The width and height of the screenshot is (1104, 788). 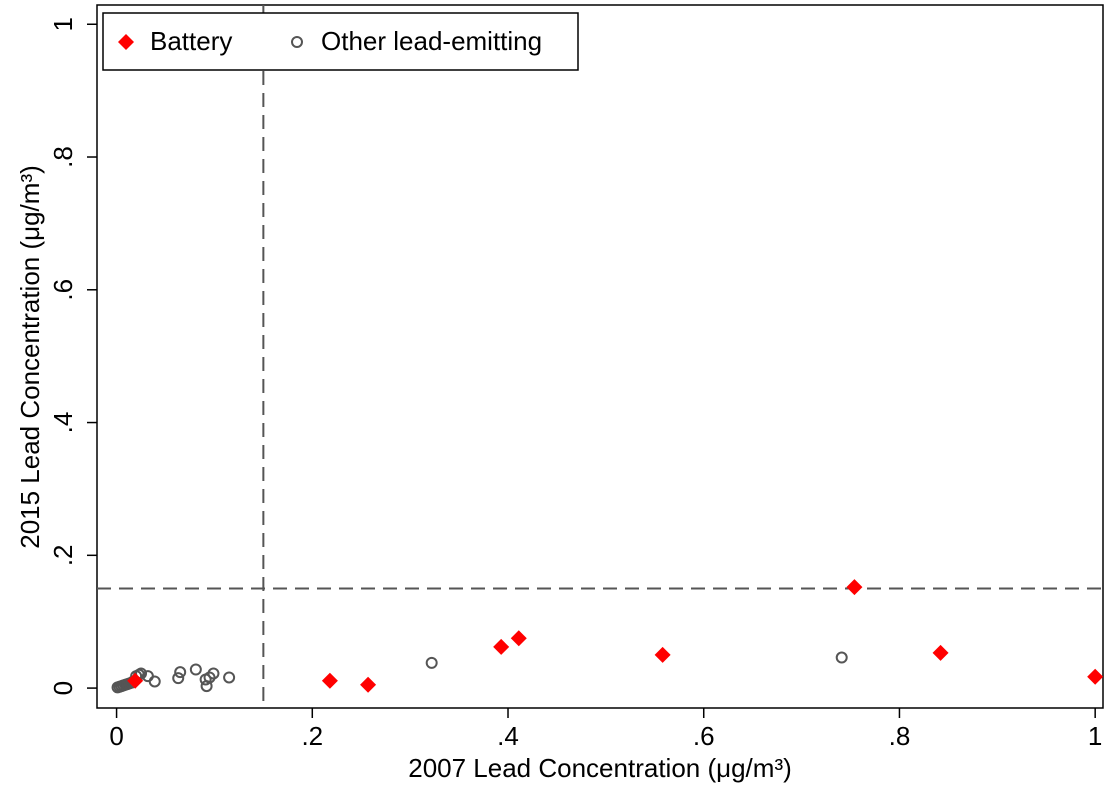 What do you see at coordinates (508, 736) in the screenshot?
I see `x-tick-label: .4` at bounding box center [508, 736].